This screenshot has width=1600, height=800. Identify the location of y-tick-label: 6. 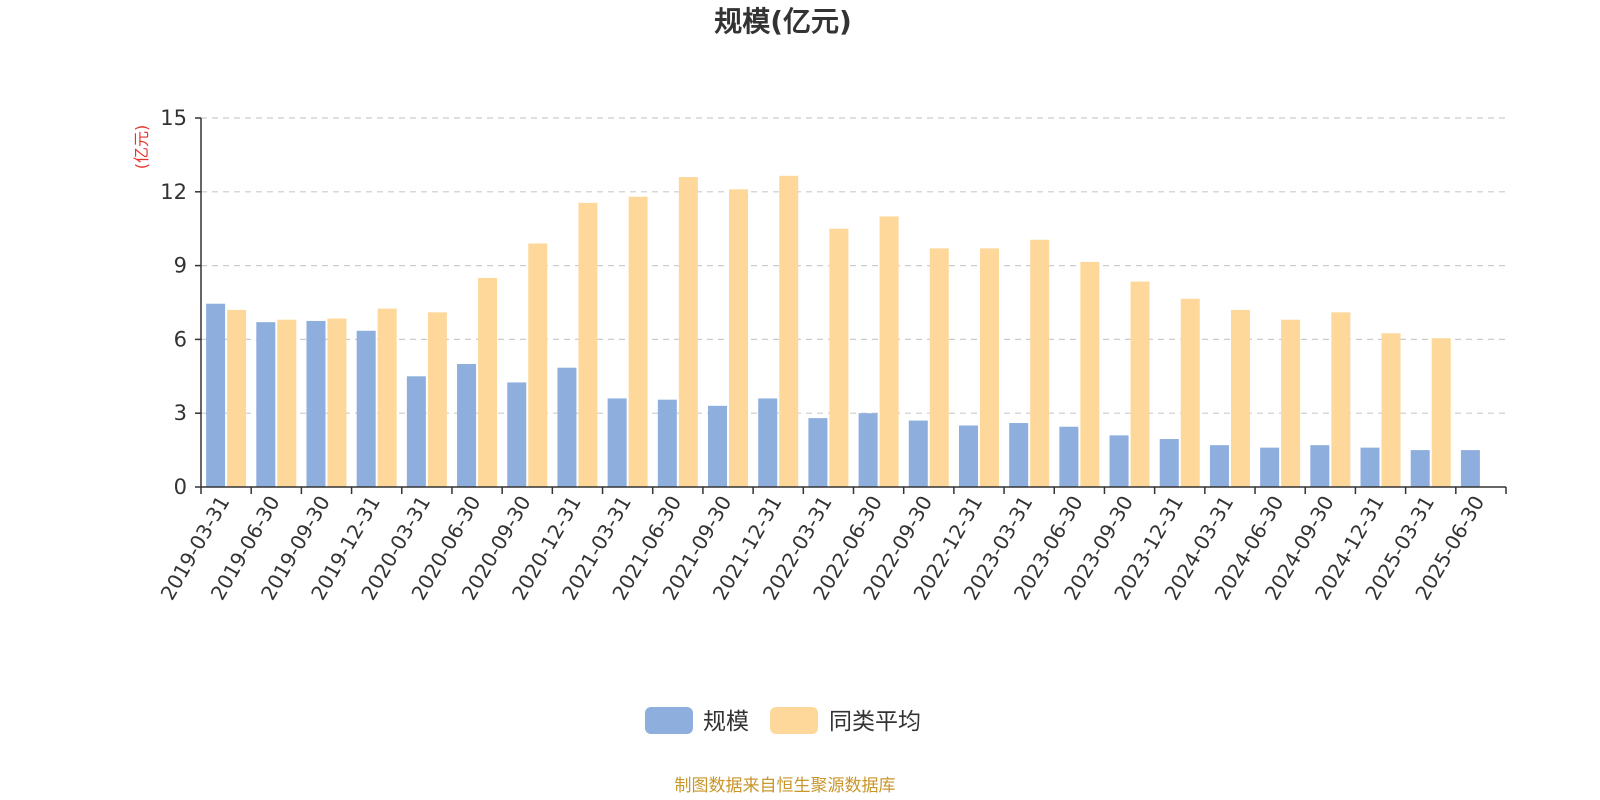
(180, 339).